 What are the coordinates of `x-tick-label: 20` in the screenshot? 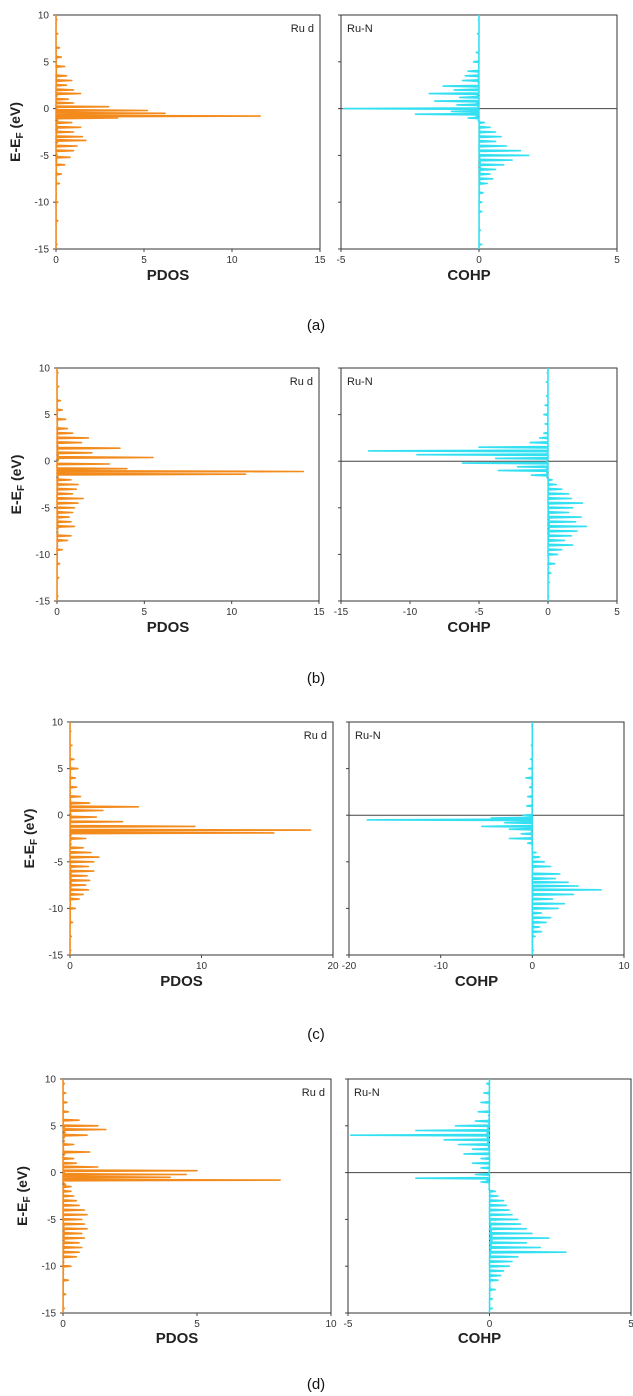 It's located at (333, 966).